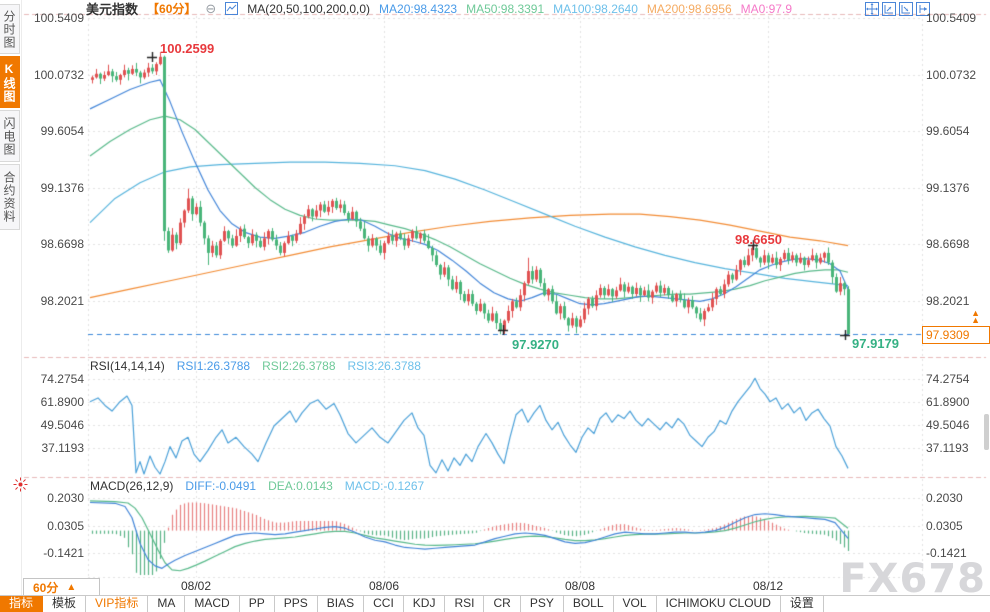 The height and width of the screenshot is (612, 990). I want to click on macd-settings-label: MACD(26,12,9), so click(132, 486).